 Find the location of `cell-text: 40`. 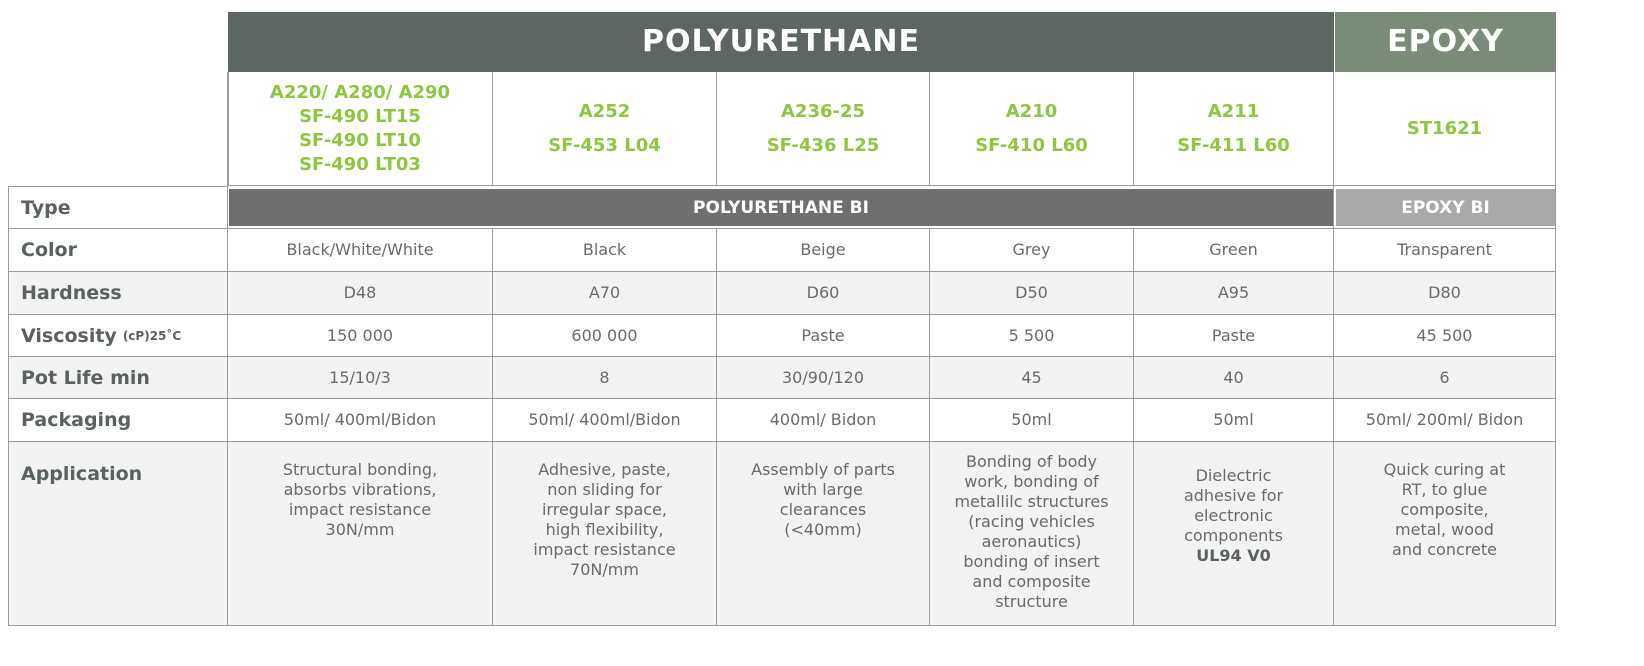

cell-text: 40 is located at coordinates (1233, 377).